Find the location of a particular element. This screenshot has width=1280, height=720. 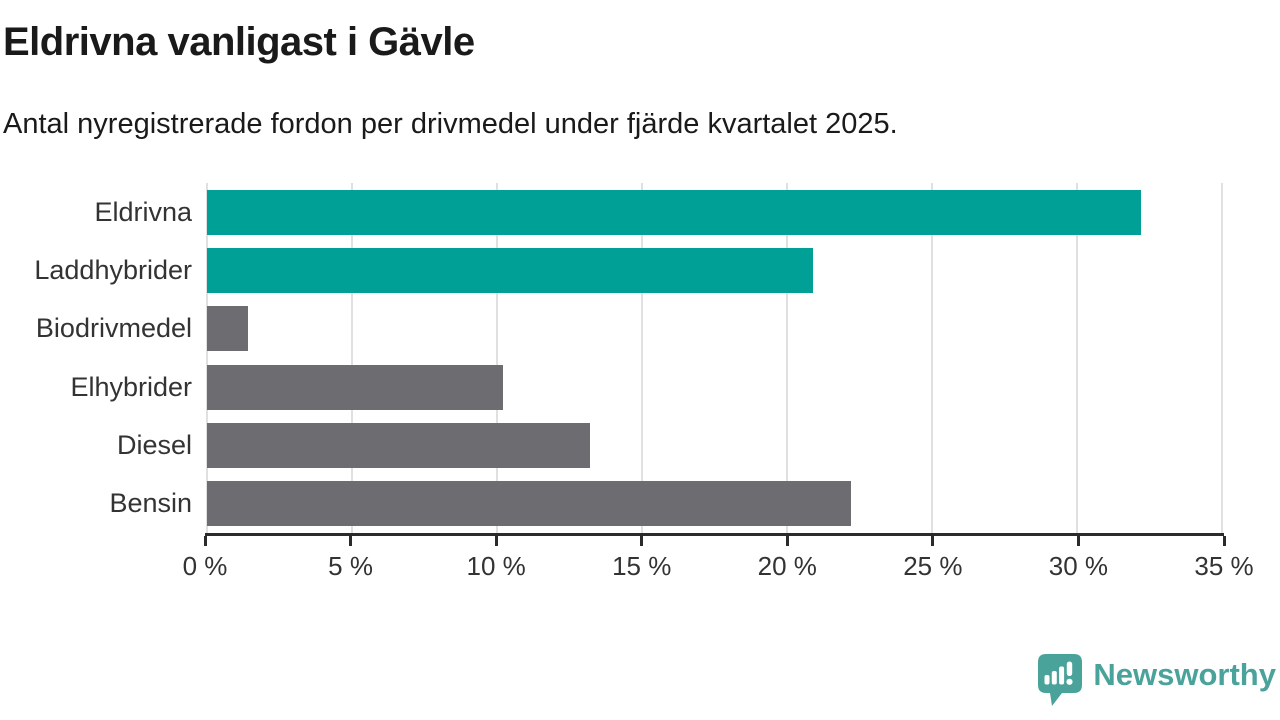

category-label-elhybrider: Elhybrider is located at coordinates (131, 386).